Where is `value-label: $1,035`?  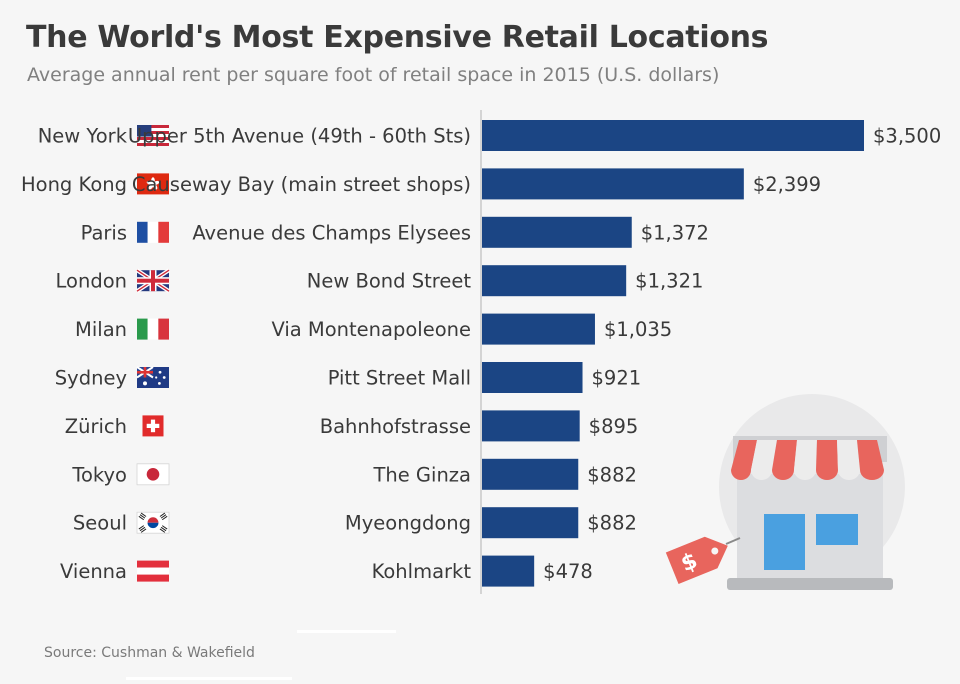 value-label: $1,035 is located at coordinates (638, 329).